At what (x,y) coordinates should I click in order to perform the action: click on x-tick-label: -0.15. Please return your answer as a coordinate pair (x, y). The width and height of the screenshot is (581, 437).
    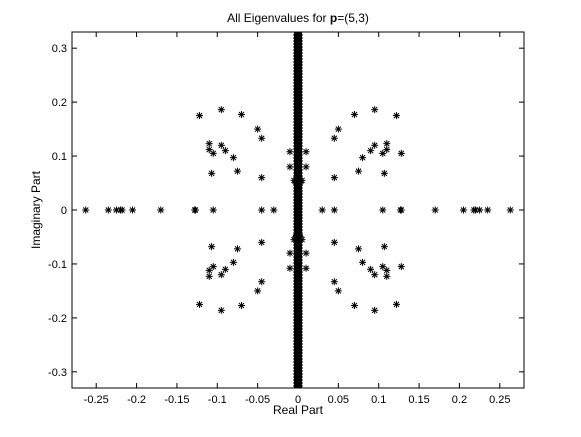
    Looking at the image, I should click on (176, 400).